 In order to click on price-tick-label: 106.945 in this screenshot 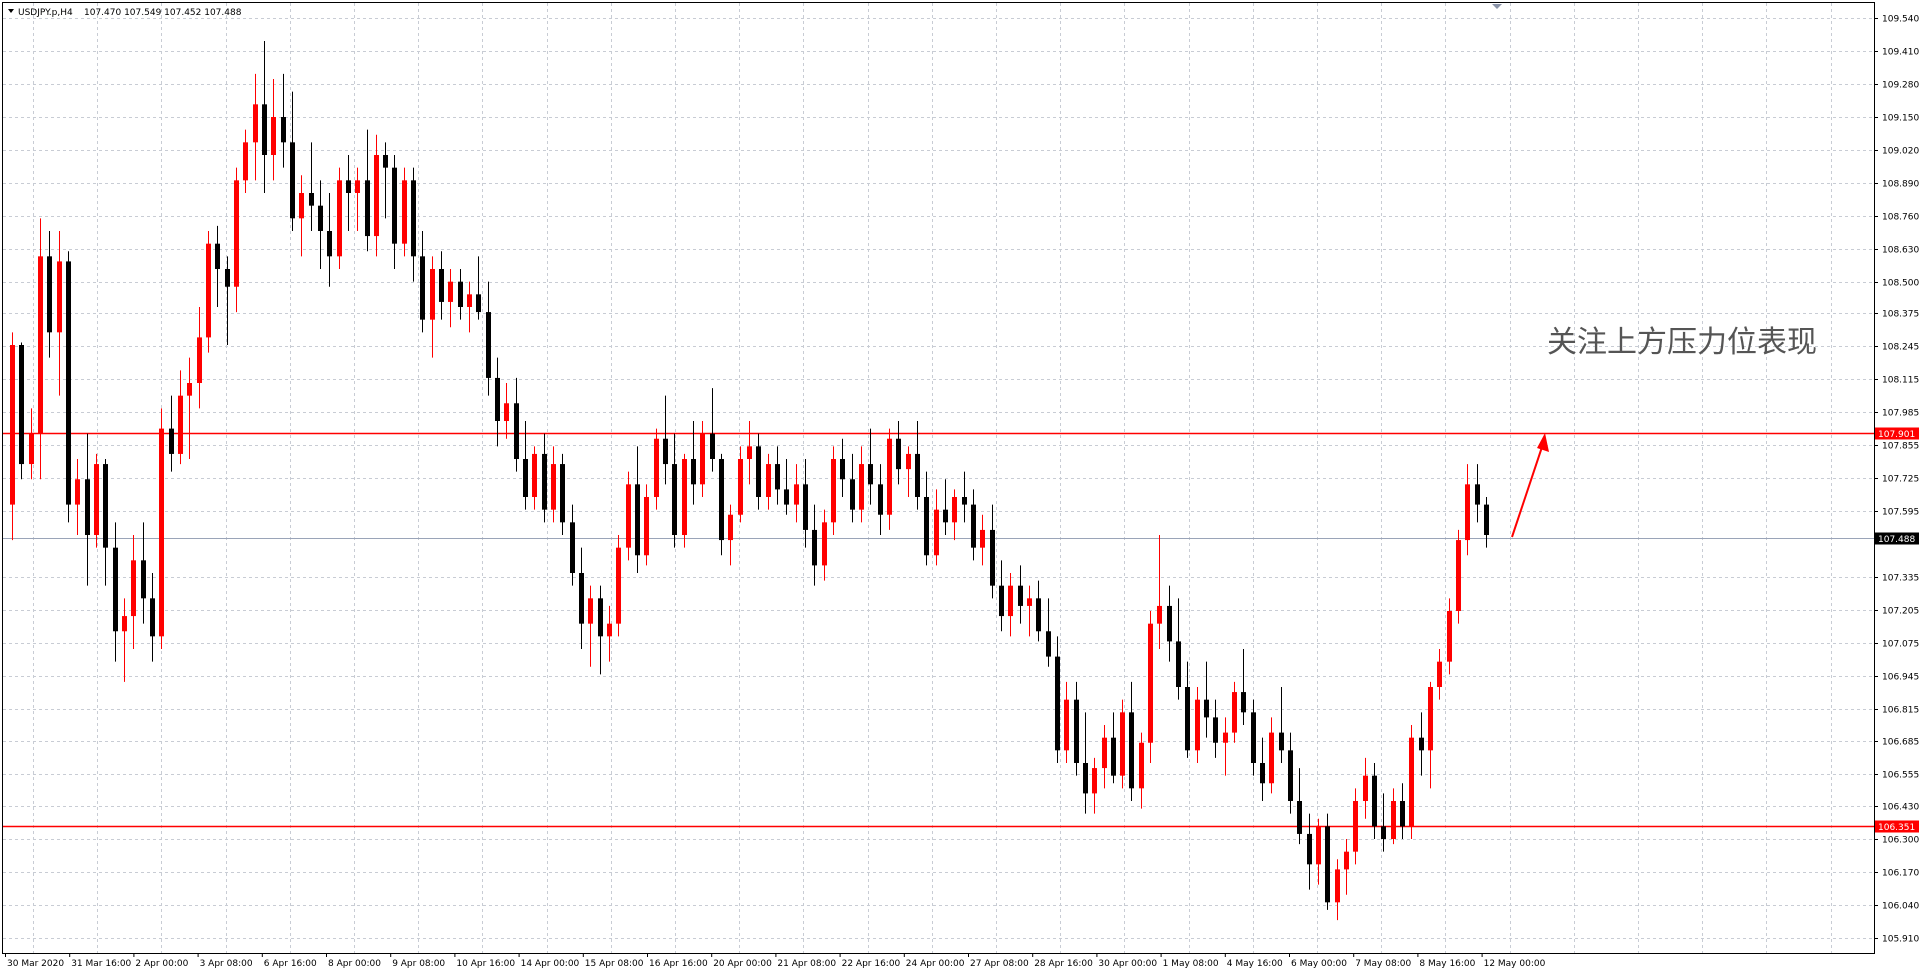, I will do `click(1900, 678)`.